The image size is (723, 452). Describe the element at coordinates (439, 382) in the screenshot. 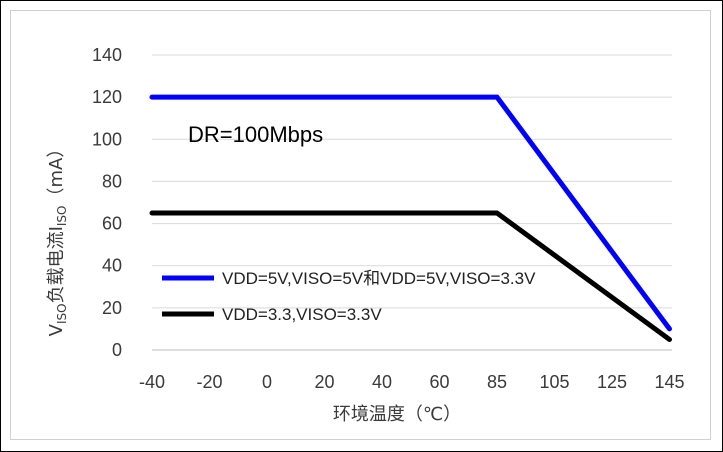

I see `x-tick-label: 60` at that location.